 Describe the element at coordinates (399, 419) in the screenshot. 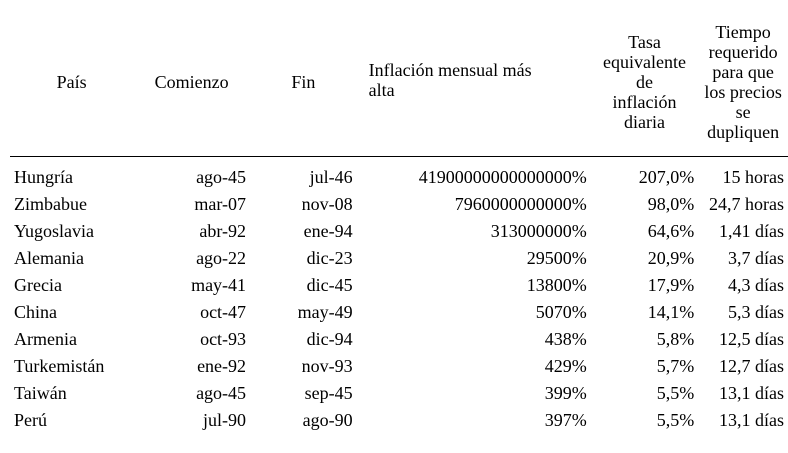

I see `table-row: Perú jul-90 ago-90 397% 5,5% 13,1 días` at that location.